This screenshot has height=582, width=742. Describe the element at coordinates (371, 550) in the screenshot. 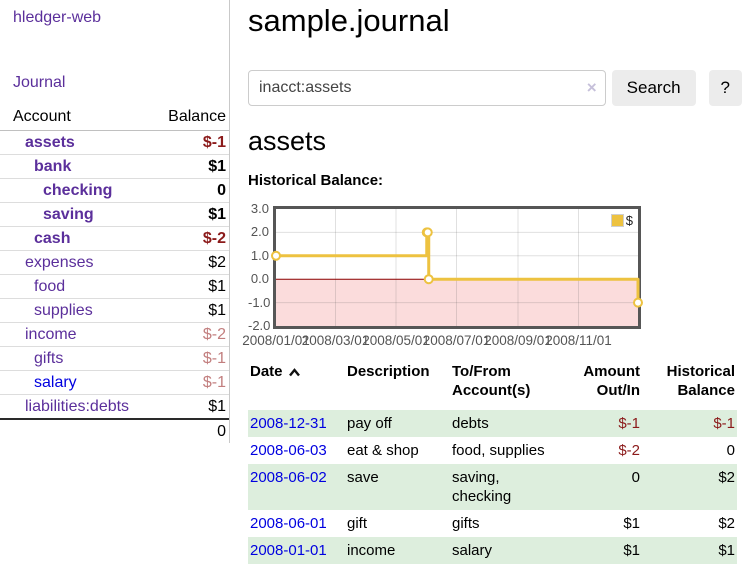

I see `transaction-description: income` at that location.